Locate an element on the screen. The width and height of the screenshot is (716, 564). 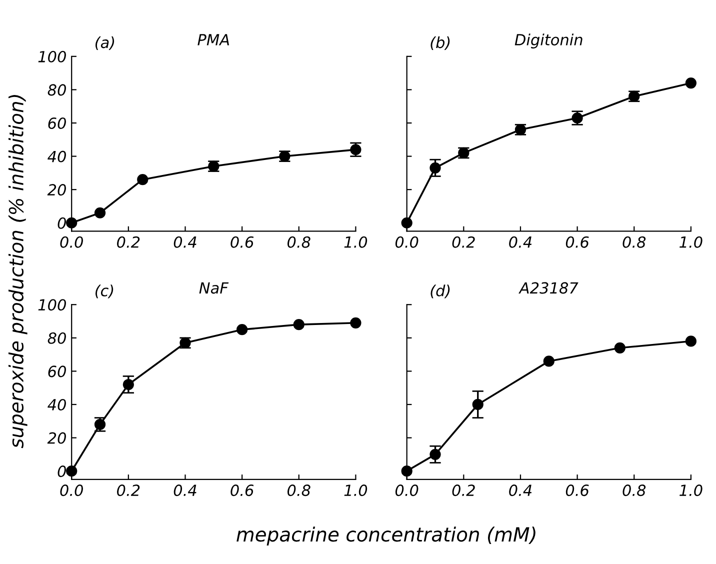
chart-title: Digitonin is located at coordinates (548, 41).